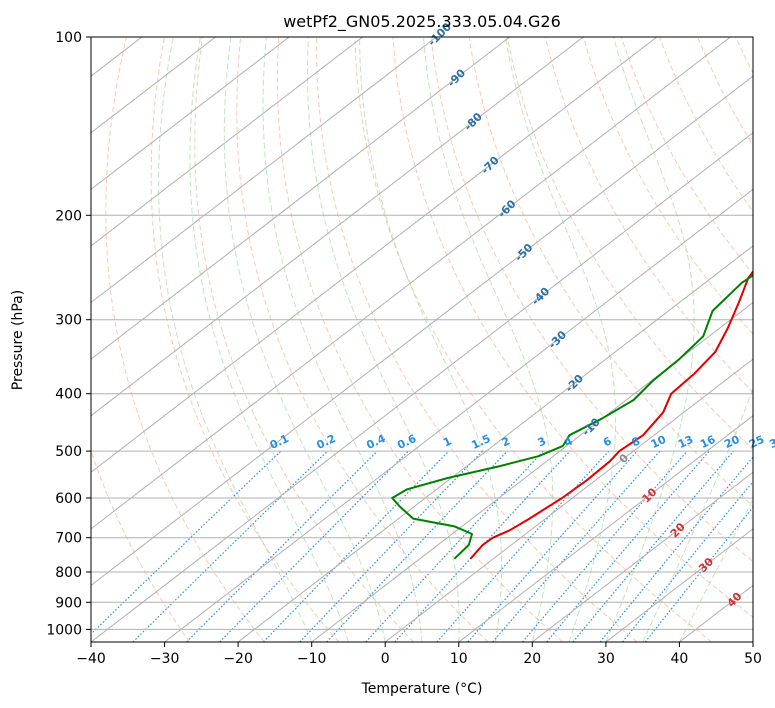  What do you see at coordinates (771, 442) in the screenshot?
I see `mixing-ratio-label: 30` at bounding box center [771, 442].